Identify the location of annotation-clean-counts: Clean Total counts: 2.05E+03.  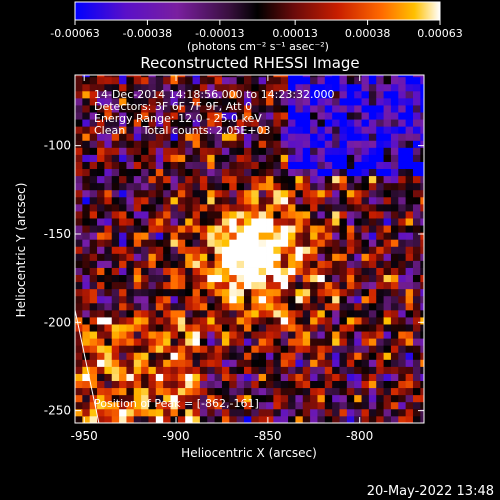
(182, 130).